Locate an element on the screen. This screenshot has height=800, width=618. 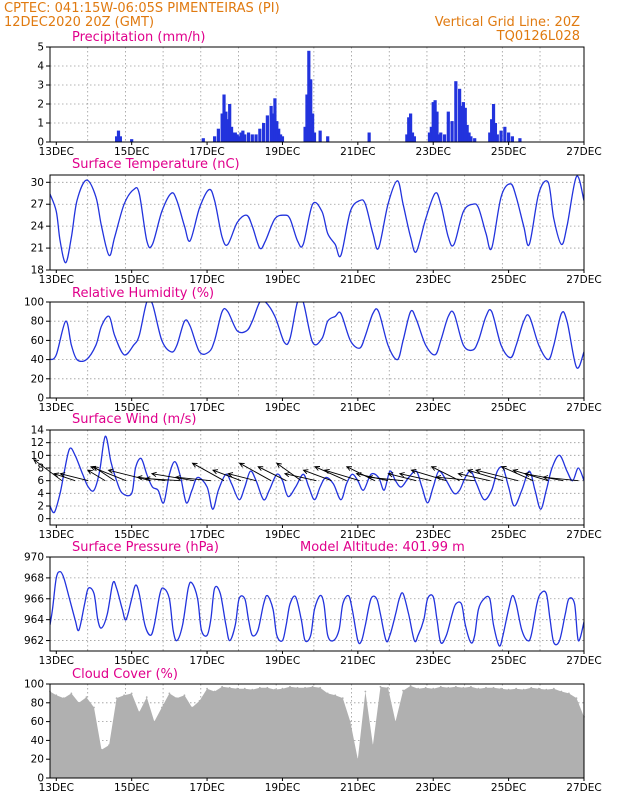
temp-xtick-label: 13DEC is located at coordinates (56, 280).